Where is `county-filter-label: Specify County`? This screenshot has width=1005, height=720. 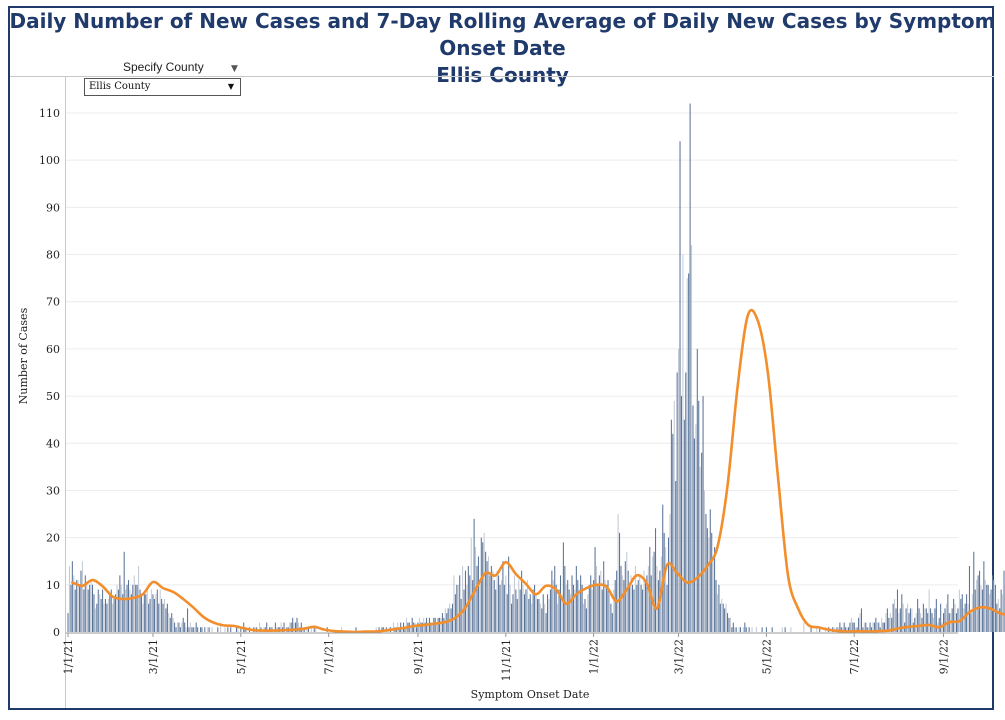
county-filter-label: Specify County is located at coordinates (163, 67).